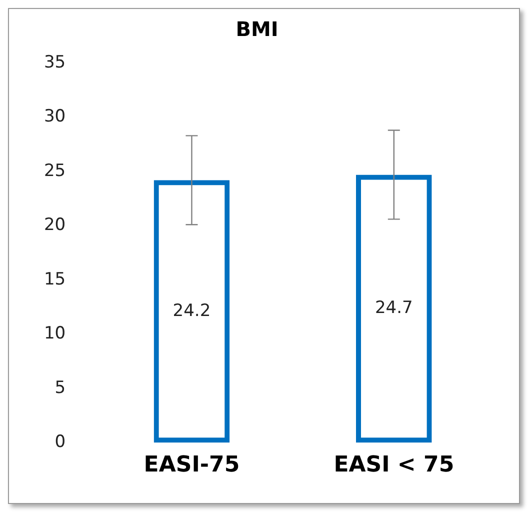 This screenshot has width=528, height=512. What do you see at coordinates (55, 279) in the screenshot?
I see `y-tick-label: 15` at bounding box center [55, 279].